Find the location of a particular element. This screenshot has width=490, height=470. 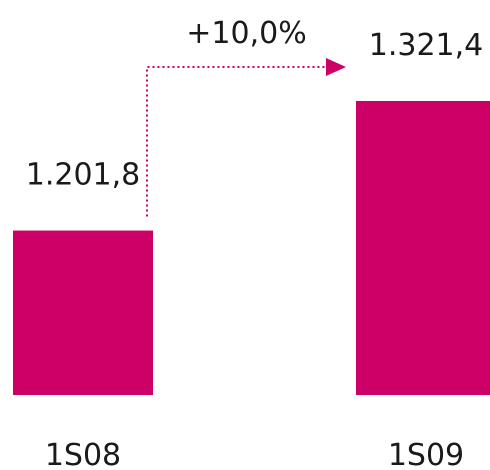

bar-1s08 is located at coordinates (83, 312).